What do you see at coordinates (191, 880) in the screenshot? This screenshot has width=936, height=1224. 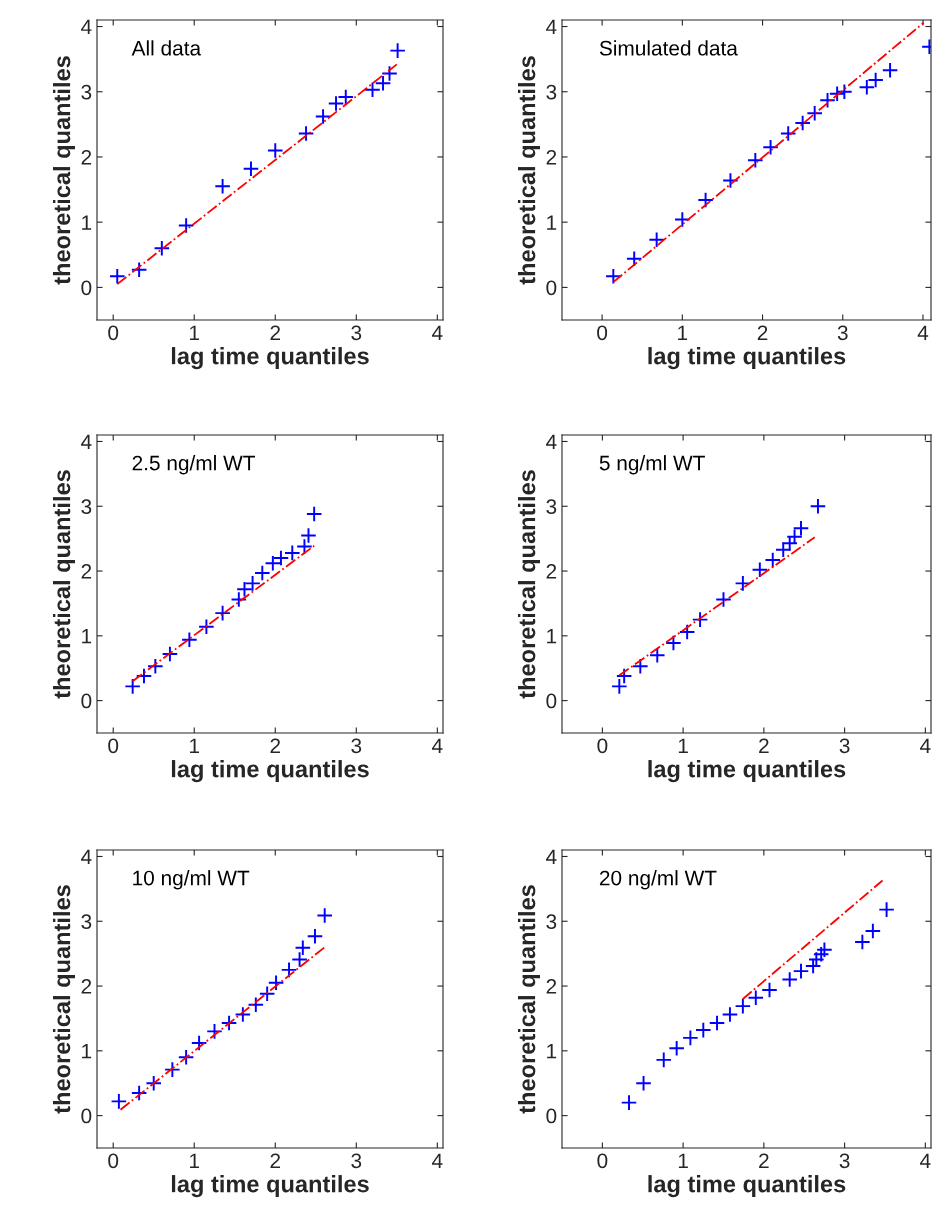 I see `annotation: 10 ng/ml WT` at bounding box center [191, 880].